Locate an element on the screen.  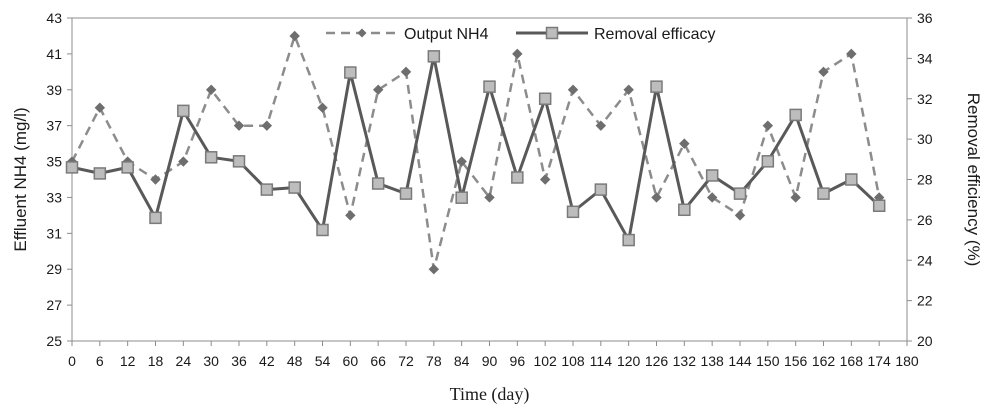
x-tick-label: 156 is located at coordinates (796, 361).